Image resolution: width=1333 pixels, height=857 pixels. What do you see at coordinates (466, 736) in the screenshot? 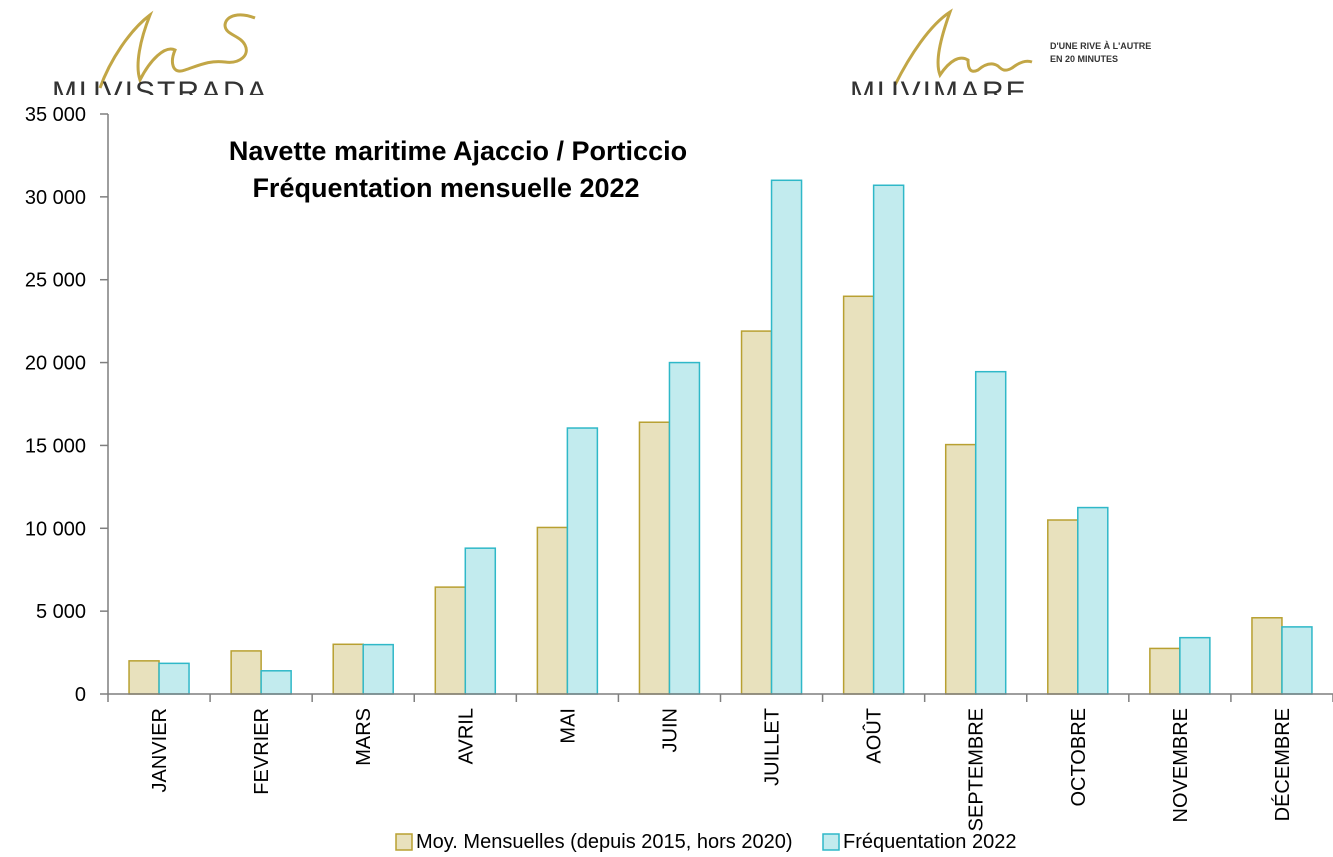
I see `x-category-label: AVRIL` at bounding box center [466, 736].